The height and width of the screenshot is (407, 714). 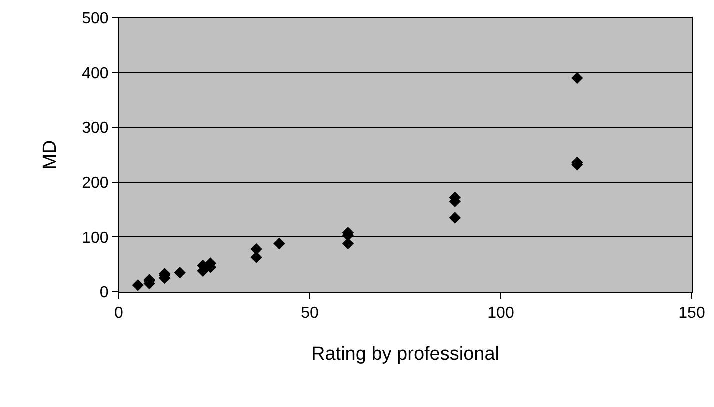 What do you see at coordinates (95, 73) in the screenshot?
I see `y-tick-label: 400` at bounding box center [95, 73].